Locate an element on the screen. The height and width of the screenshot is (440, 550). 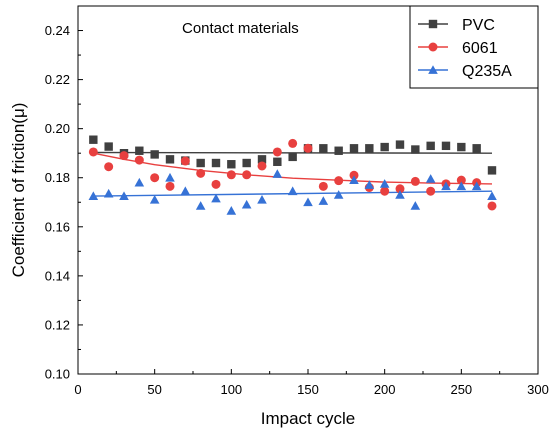
x-tick-label: 50 is located at coordinates (154, 389).